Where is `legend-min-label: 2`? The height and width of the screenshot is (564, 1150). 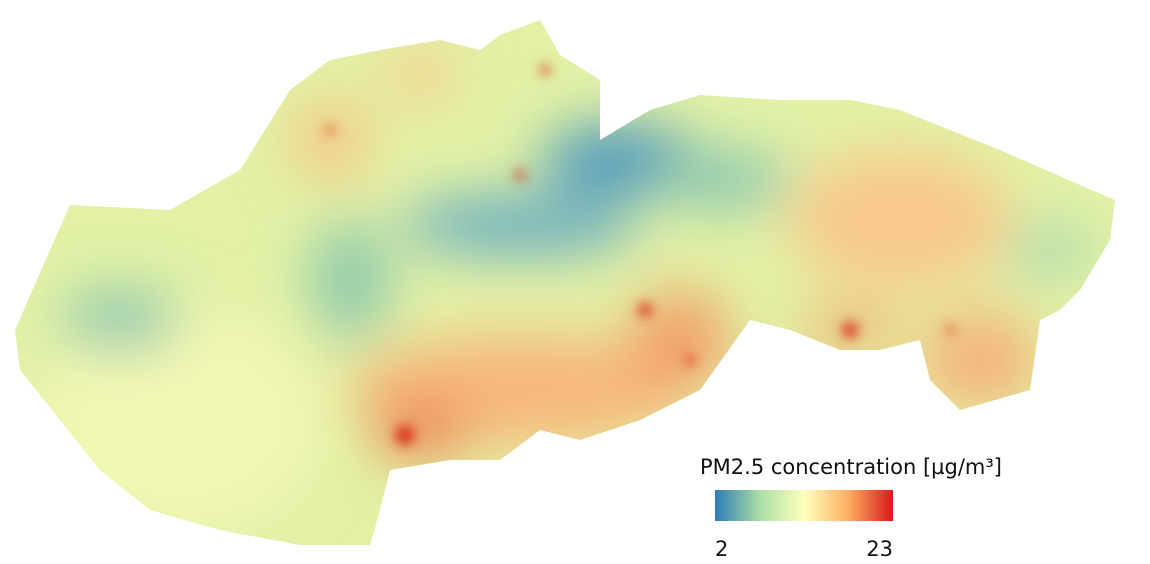
legend-min-label: 2 is located at coordinates (721, 549).